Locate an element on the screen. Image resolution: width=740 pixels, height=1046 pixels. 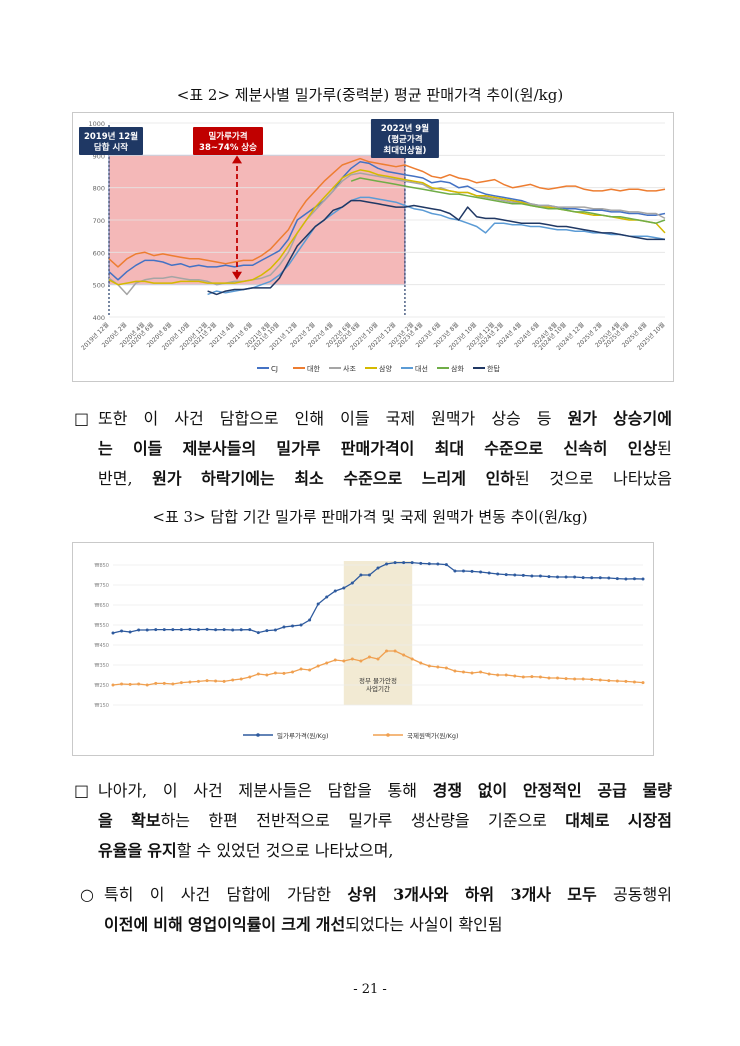
period-label: 정부 물가안정 is located at coordinates (378, 680).